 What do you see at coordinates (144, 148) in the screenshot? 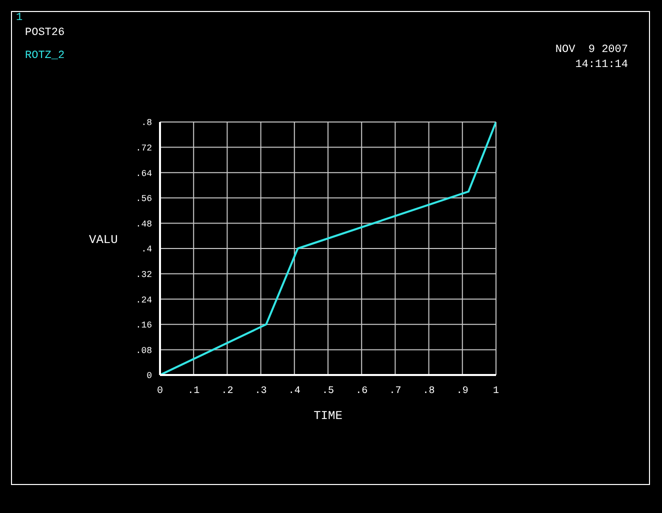
I see `y-tick-label: .72` at bounding box center [144, 148].